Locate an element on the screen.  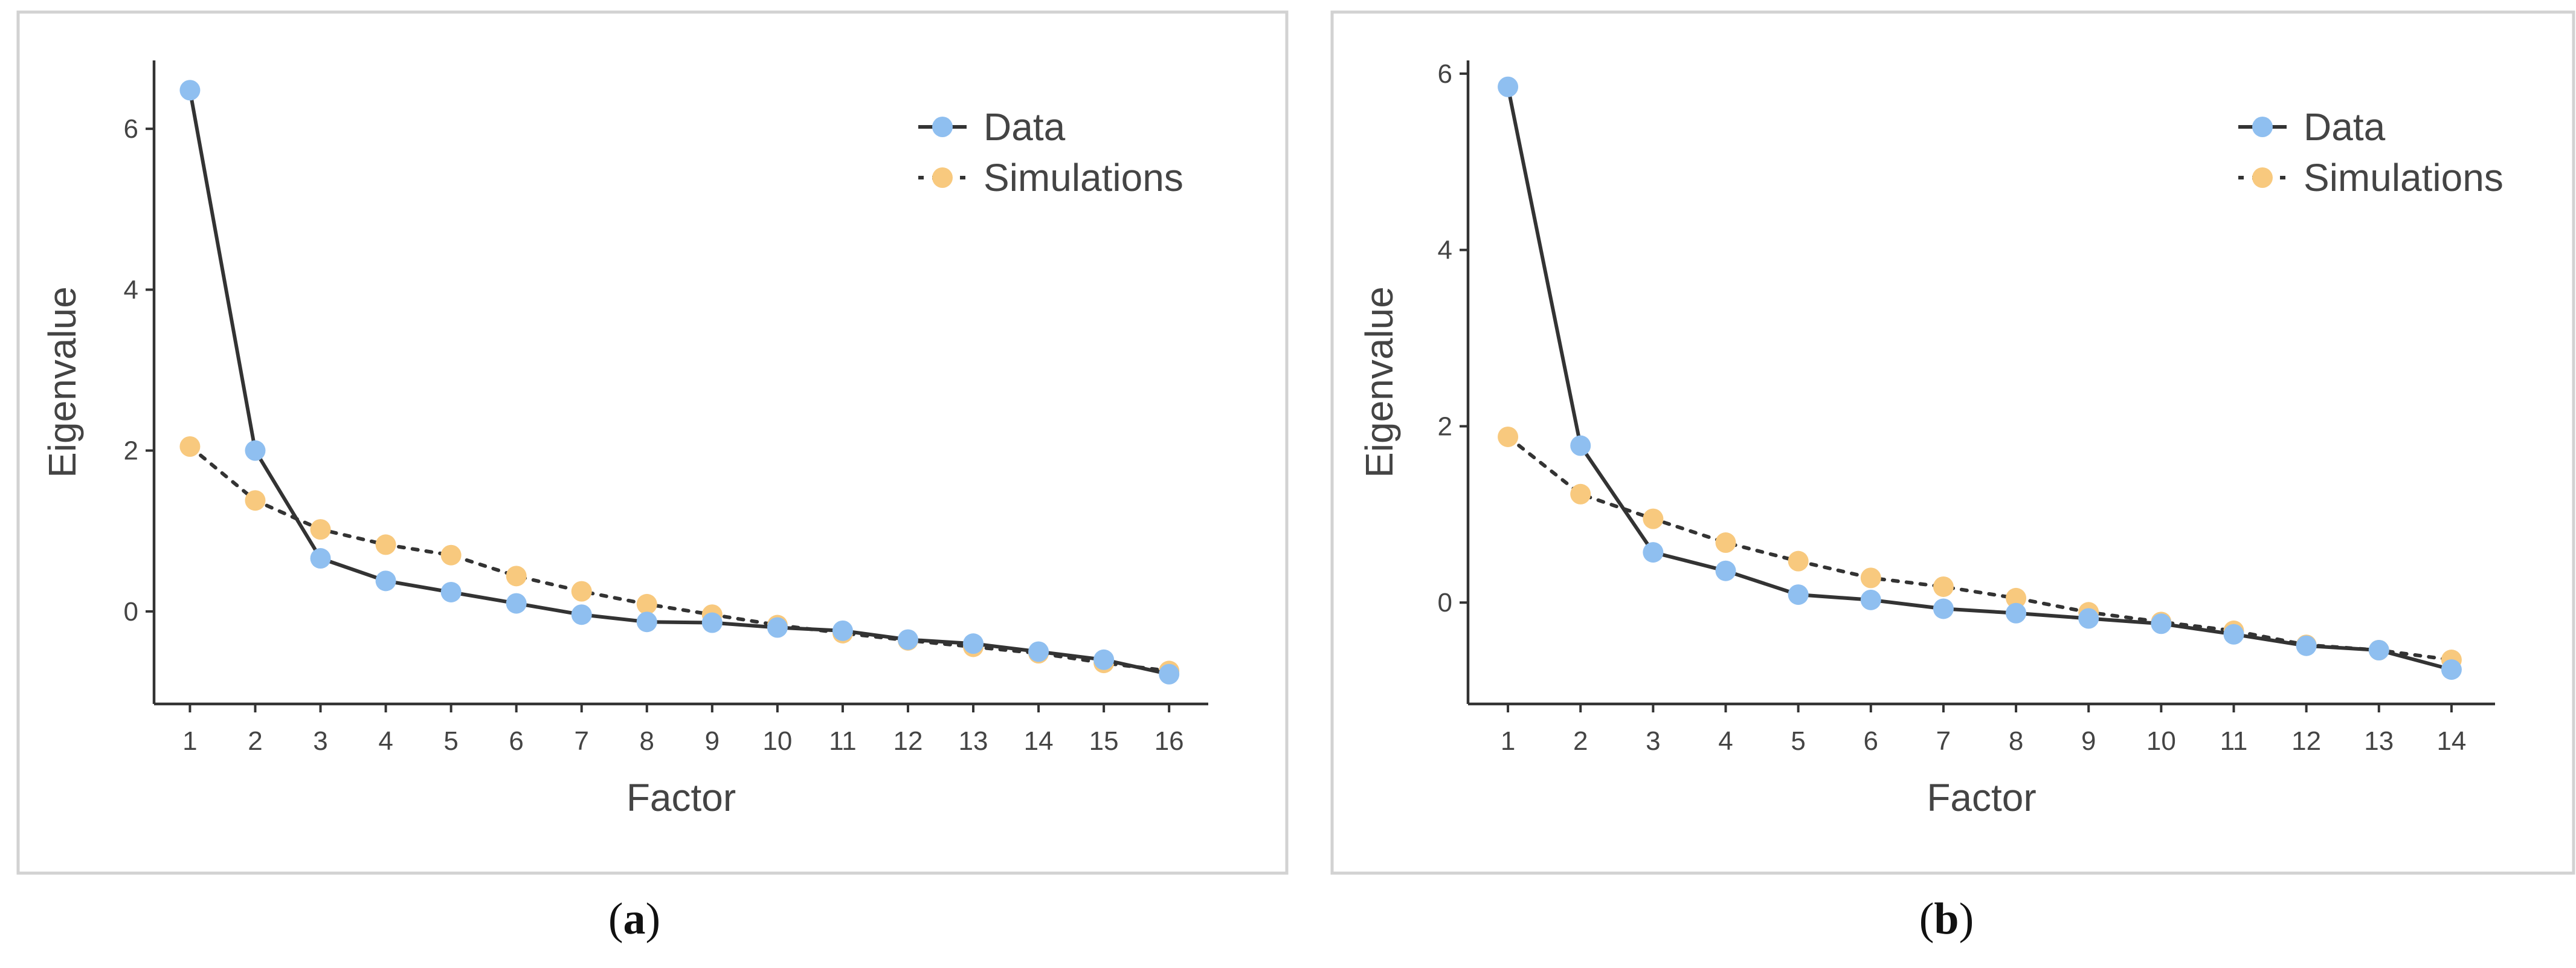
x-tick-label: 15 is located at coordinates (1104, 741).